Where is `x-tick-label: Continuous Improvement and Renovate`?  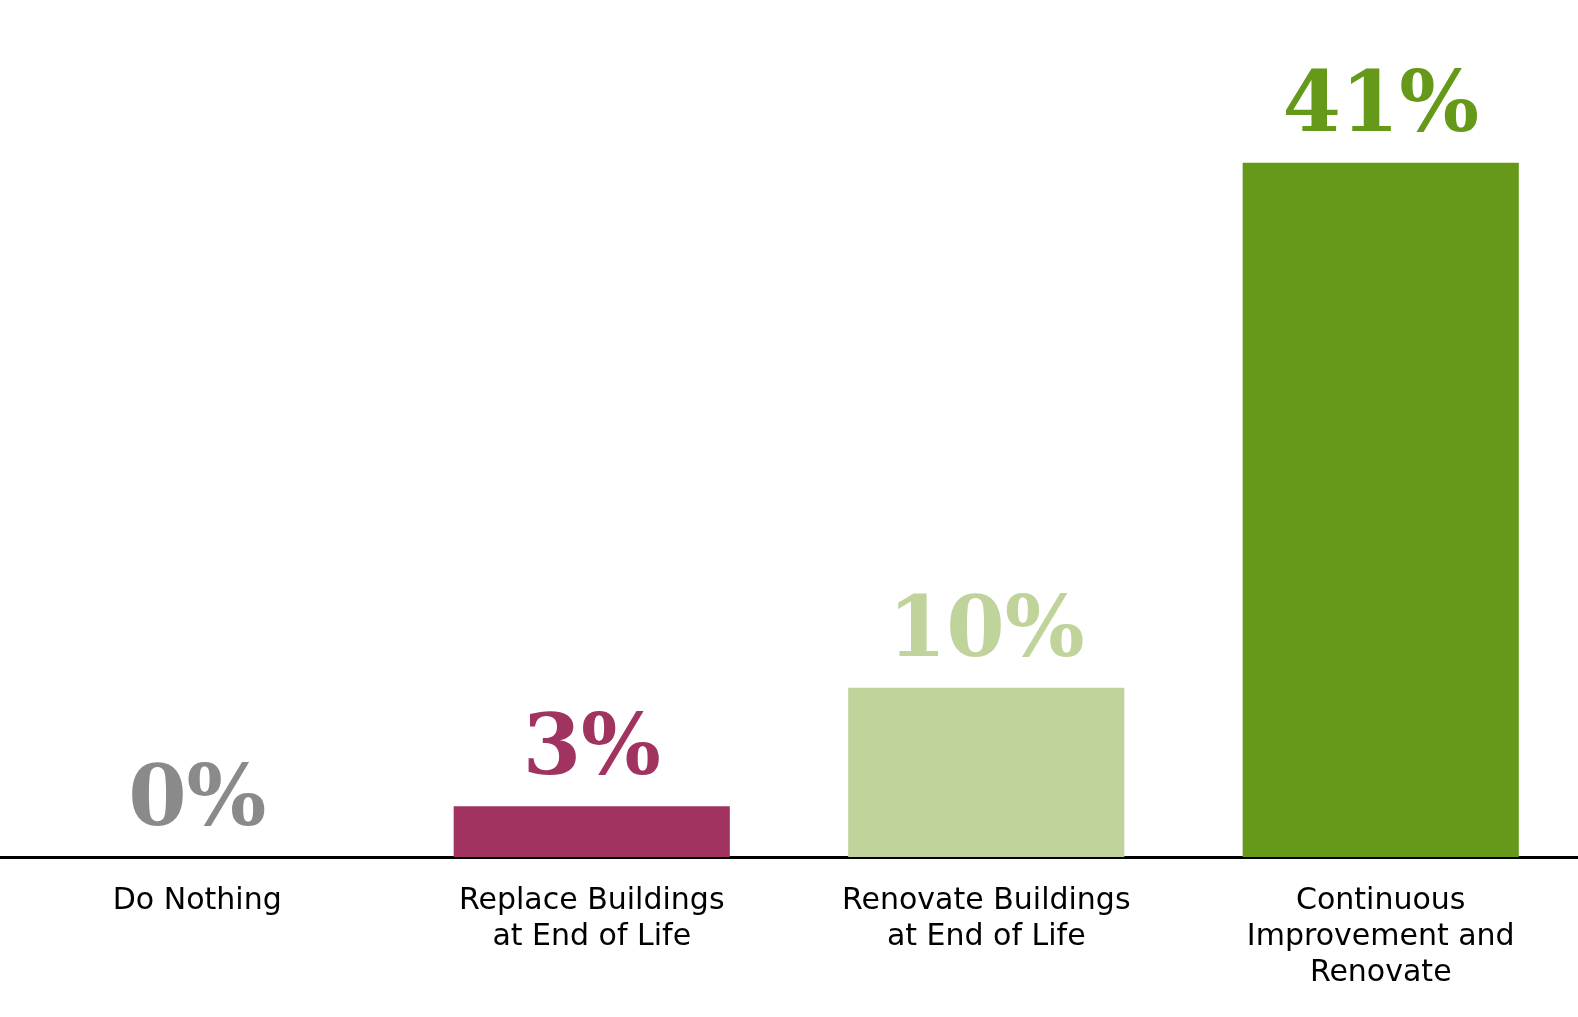 x-tick-label: Continuous Improvement and Renovate is located at coordinates (1380, 934).